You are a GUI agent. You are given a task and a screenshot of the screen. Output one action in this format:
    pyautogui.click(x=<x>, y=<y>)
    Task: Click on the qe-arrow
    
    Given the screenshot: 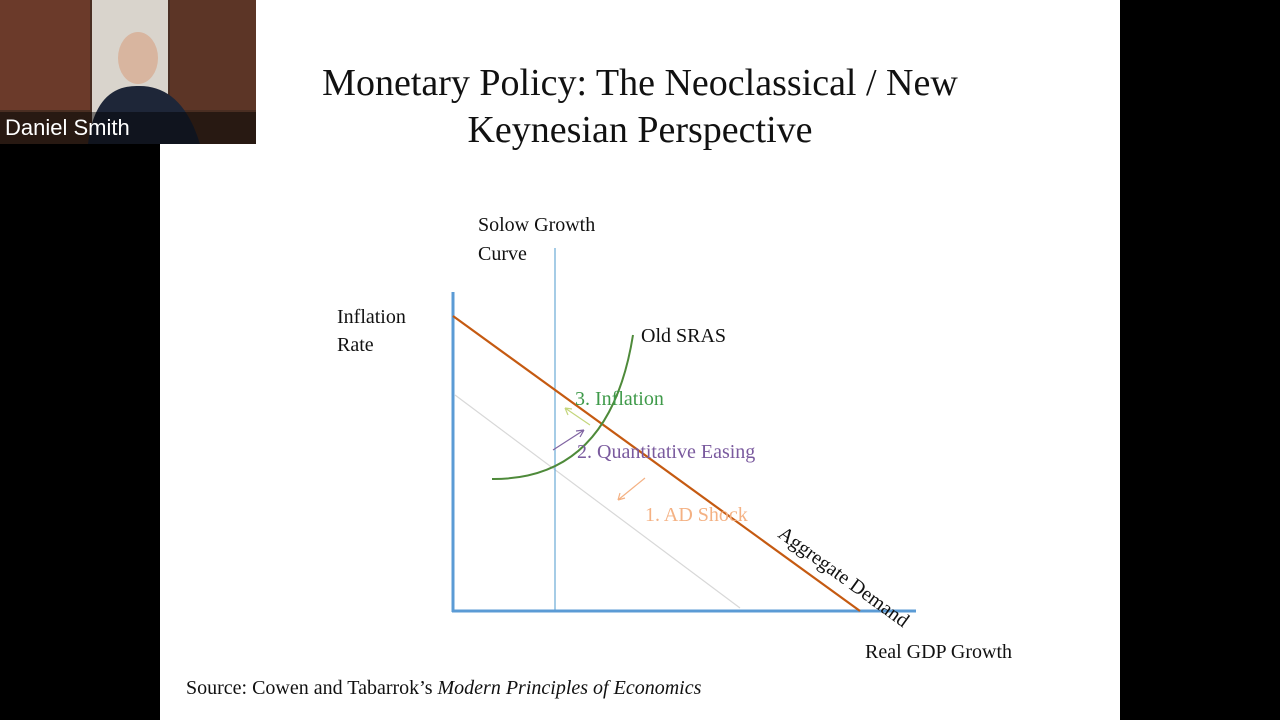 What is the action you would take?
    pyautogui.click(x=568, y=440)
    